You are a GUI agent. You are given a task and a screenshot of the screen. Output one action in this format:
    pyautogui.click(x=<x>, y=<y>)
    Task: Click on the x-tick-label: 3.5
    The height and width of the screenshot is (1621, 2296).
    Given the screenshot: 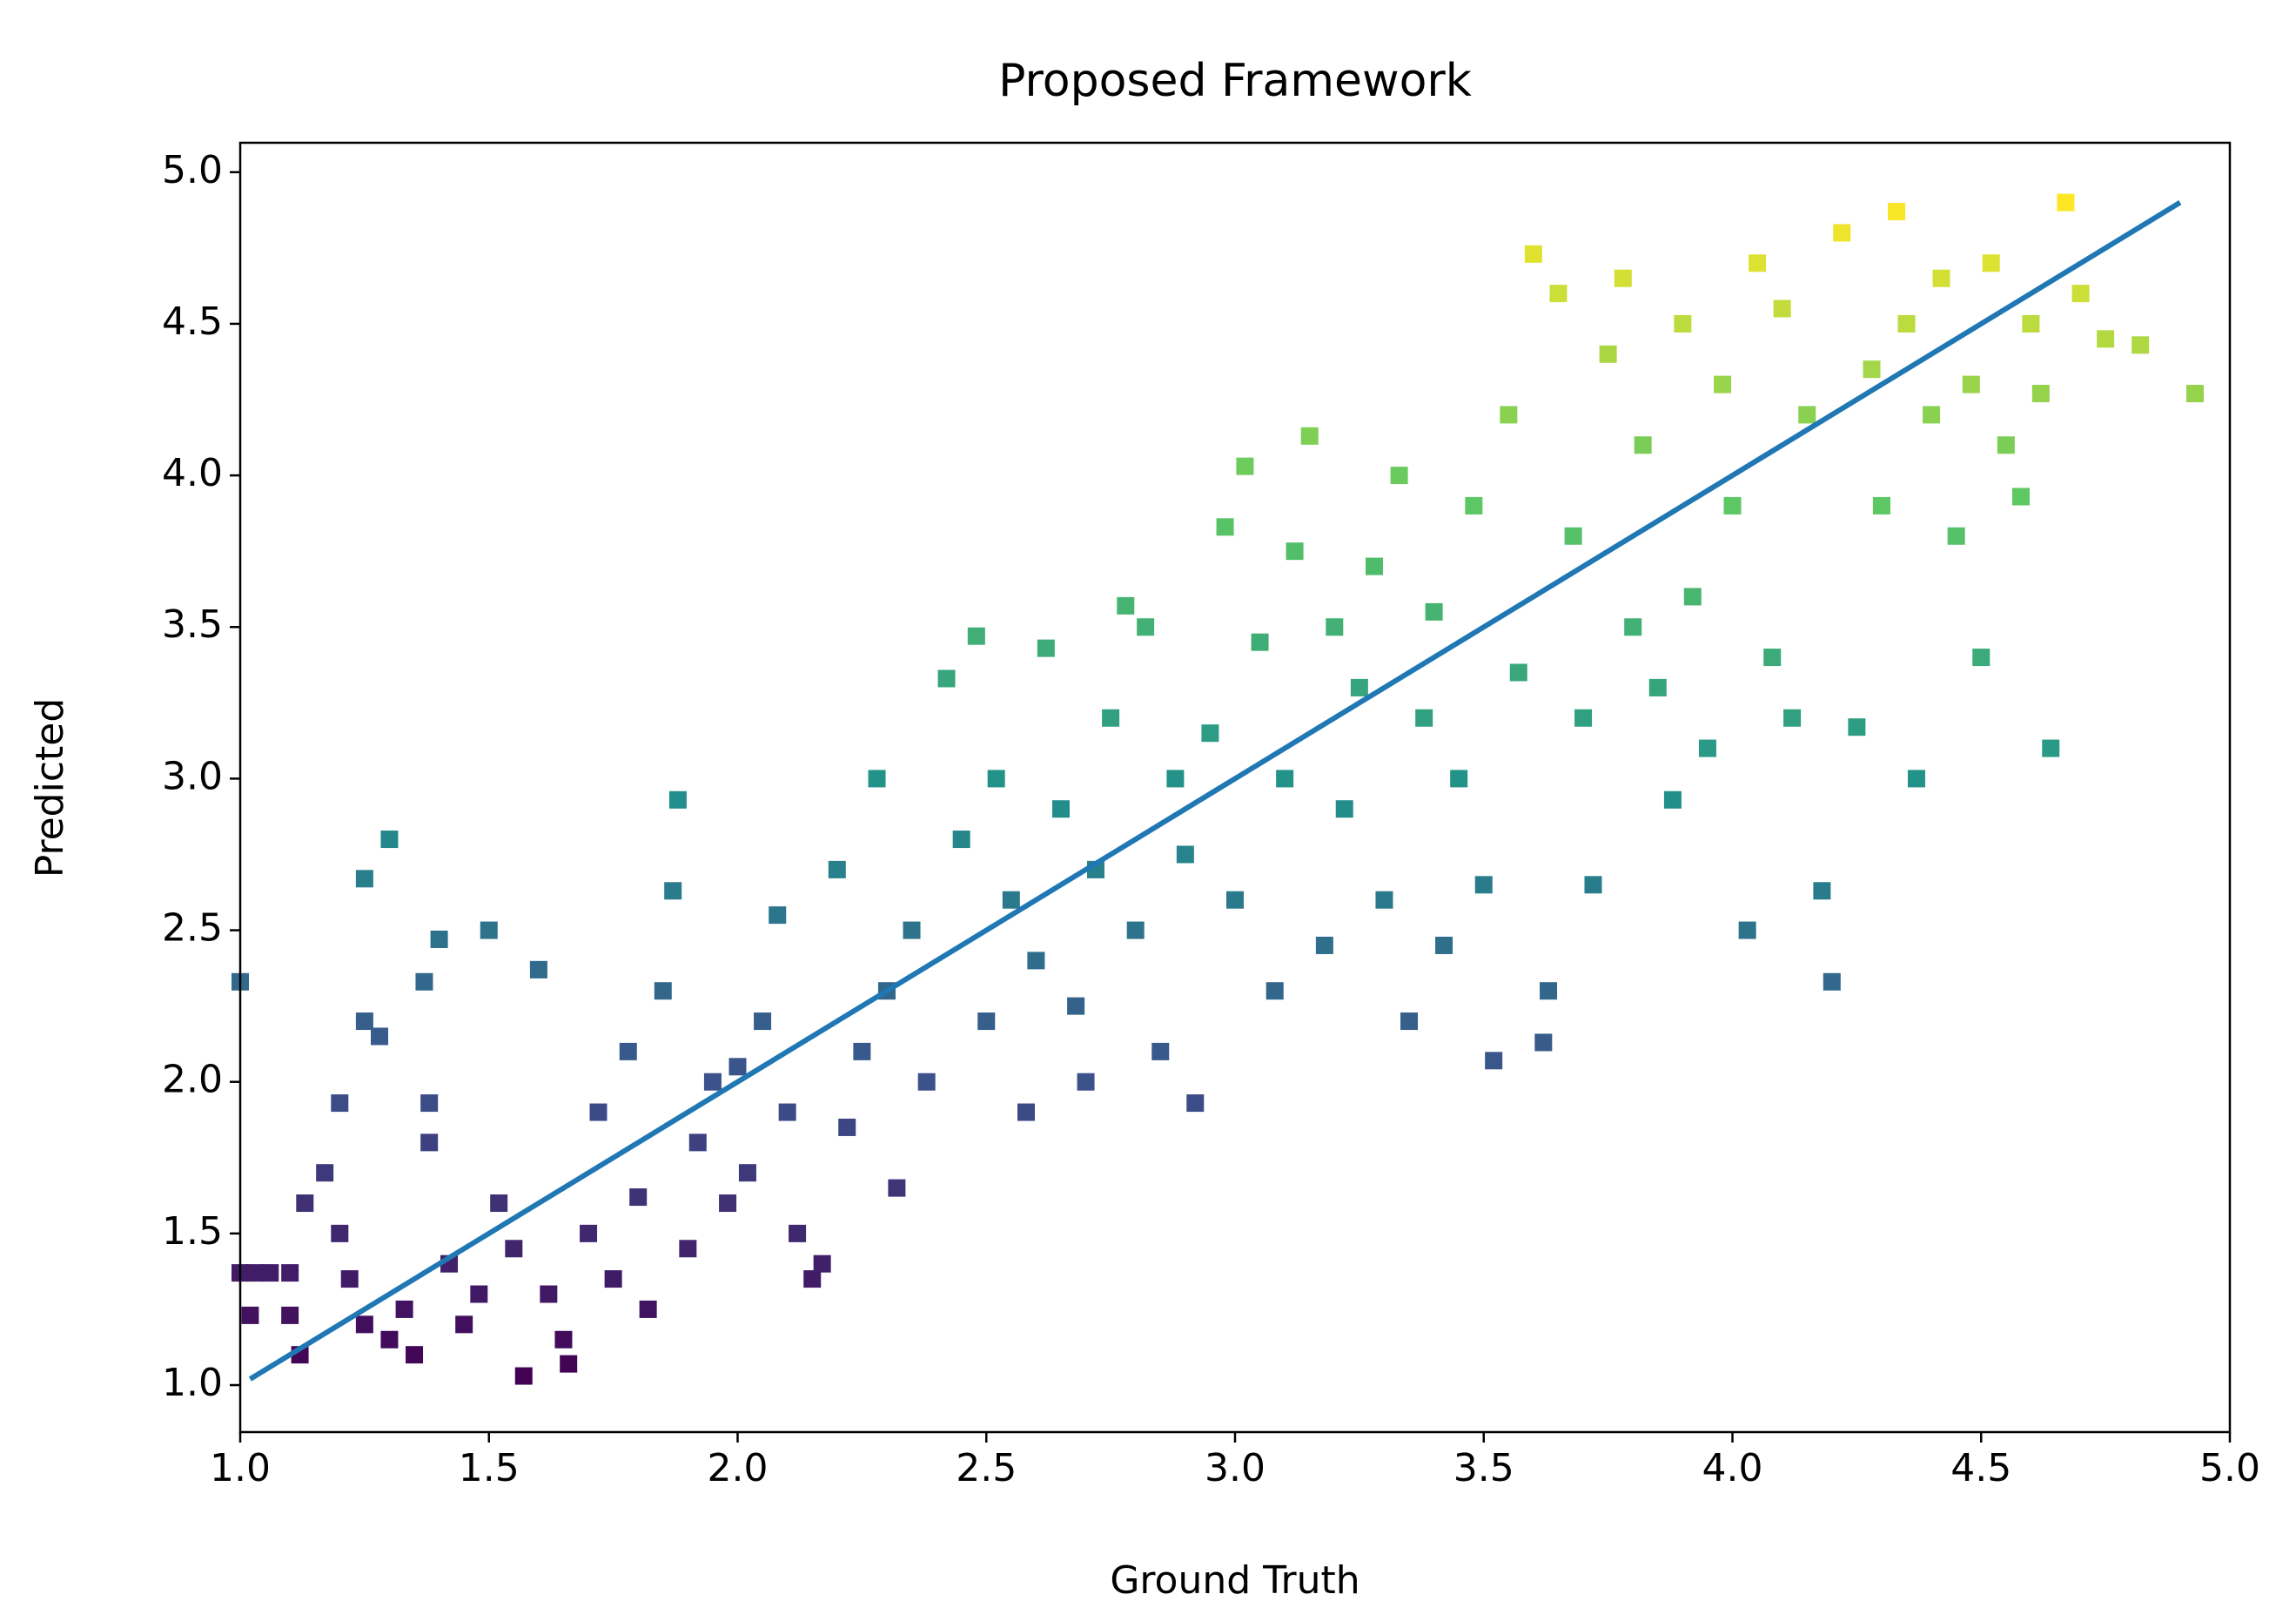 What is the action you would take?
    pyautogui.click(x=1483, y=1468)
    